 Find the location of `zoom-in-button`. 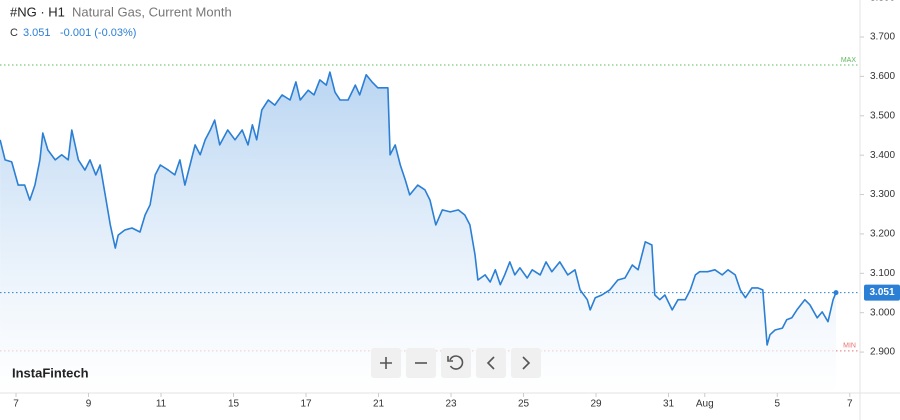

zoom-in-button is located at coordinates (386, 363).